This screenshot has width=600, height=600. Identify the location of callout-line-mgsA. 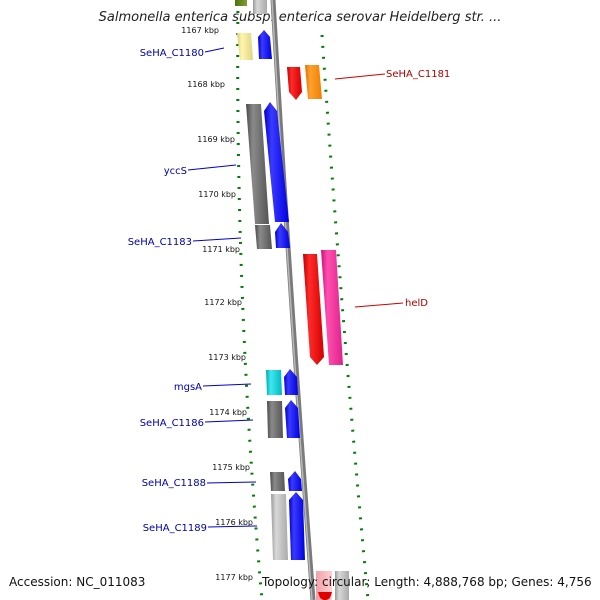
(227, 385).